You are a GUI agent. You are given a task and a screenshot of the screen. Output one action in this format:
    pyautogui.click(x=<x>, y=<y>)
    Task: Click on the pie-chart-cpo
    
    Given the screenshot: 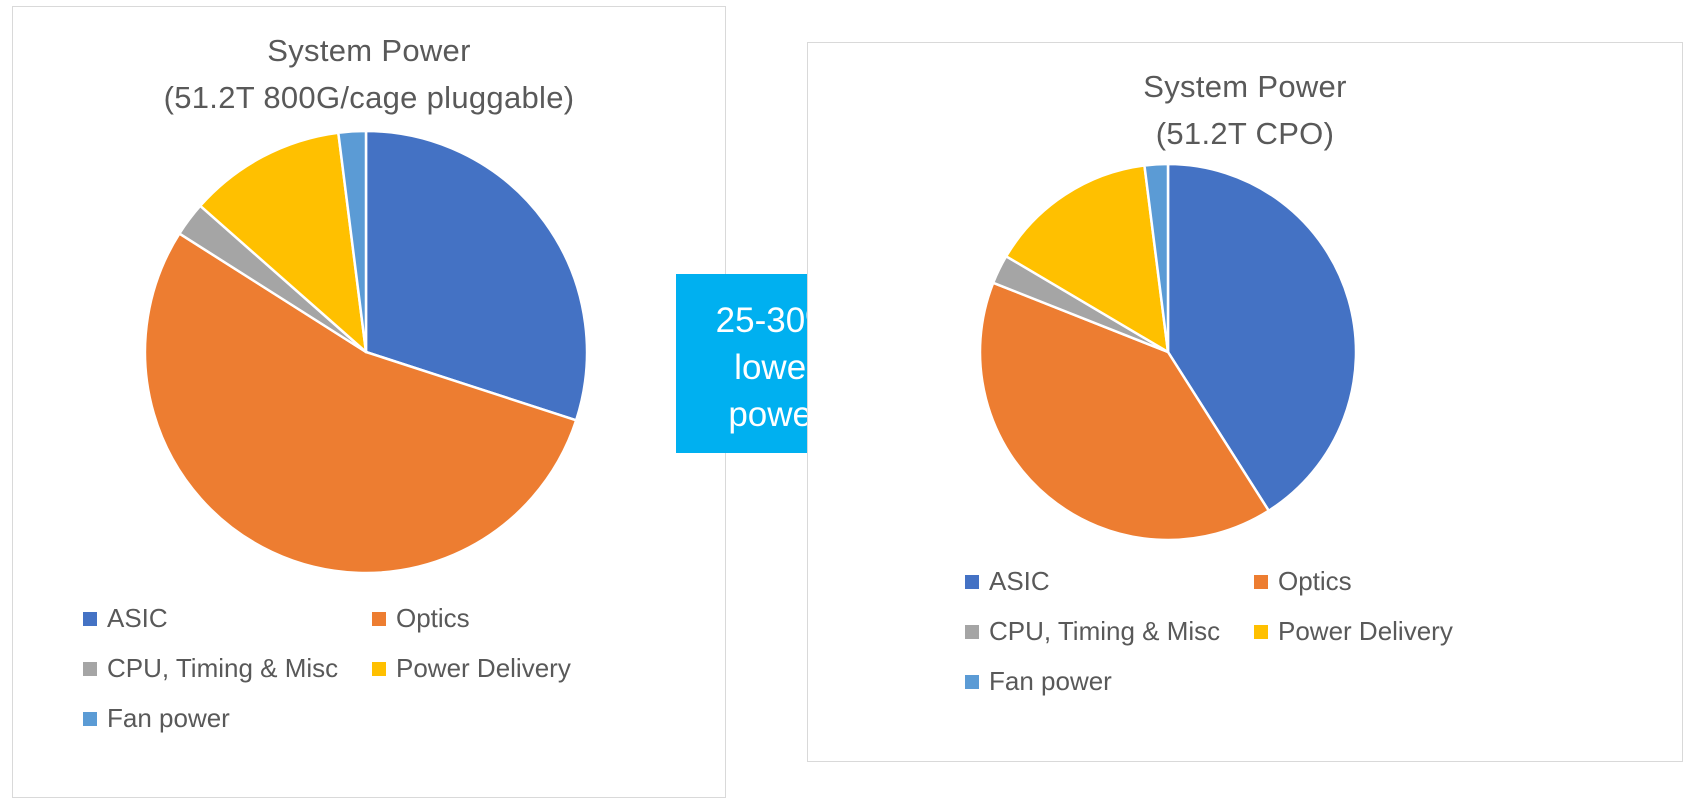 What is the action you would take?
    pyautogui.click(x=1168, y=352)
    